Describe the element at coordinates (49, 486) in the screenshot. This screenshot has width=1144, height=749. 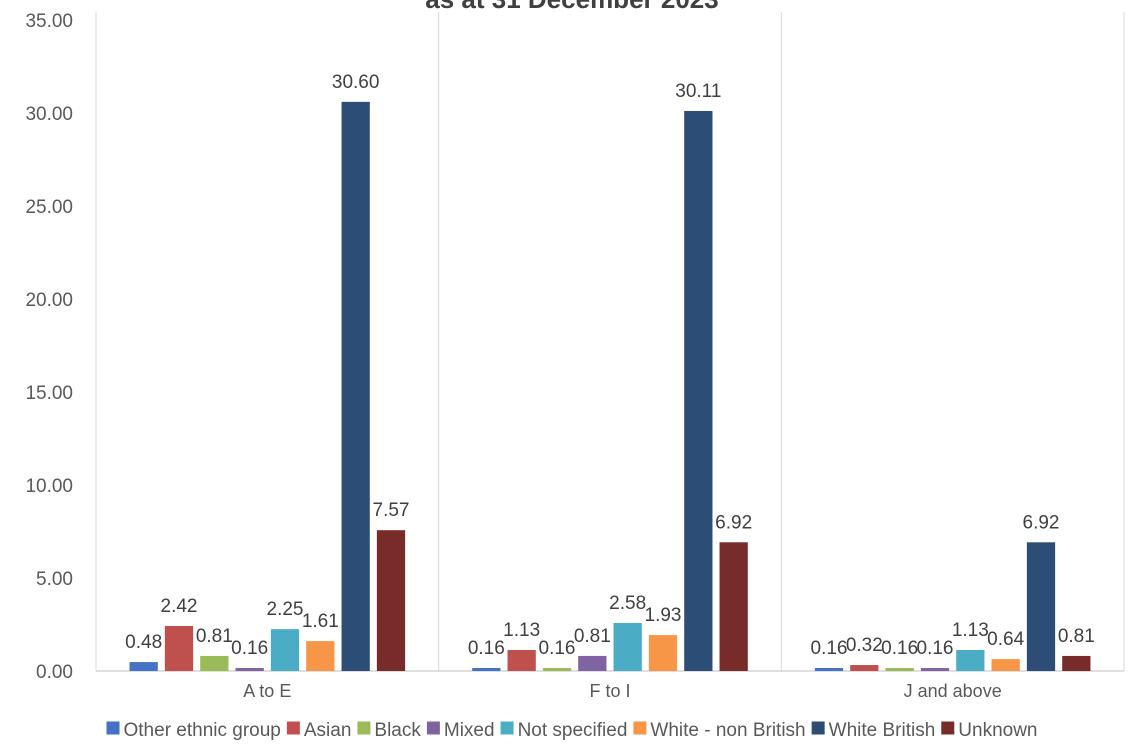
I see `y-tick-label: 10.00` at that location.